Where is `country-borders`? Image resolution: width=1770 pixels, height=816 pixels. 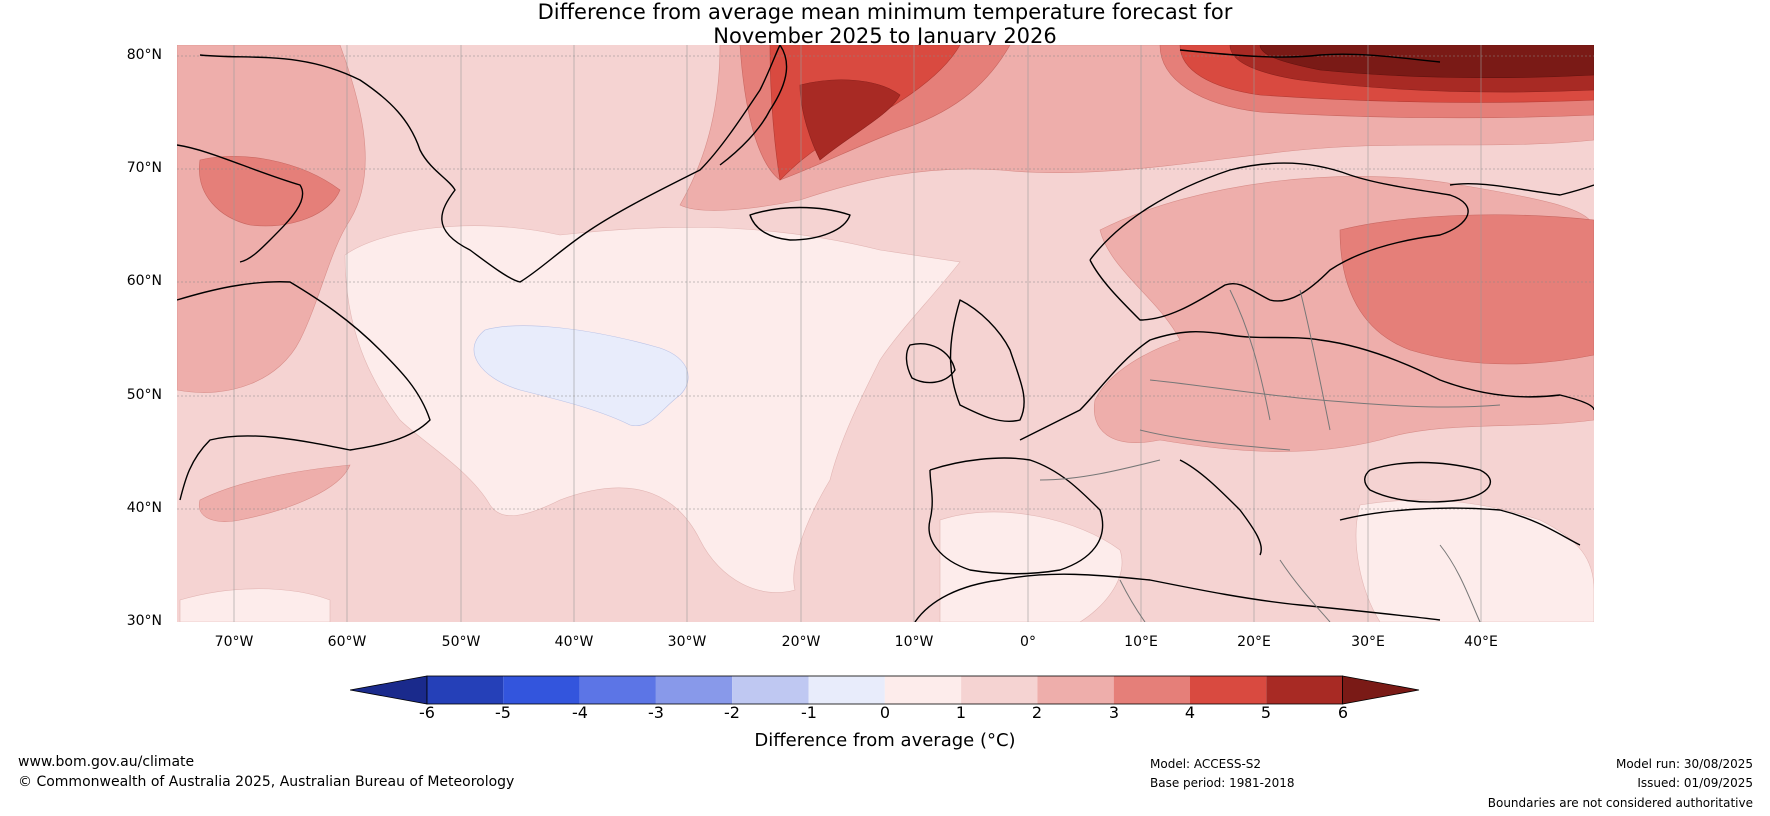 country-borders is located at coordinates (1270, 455).